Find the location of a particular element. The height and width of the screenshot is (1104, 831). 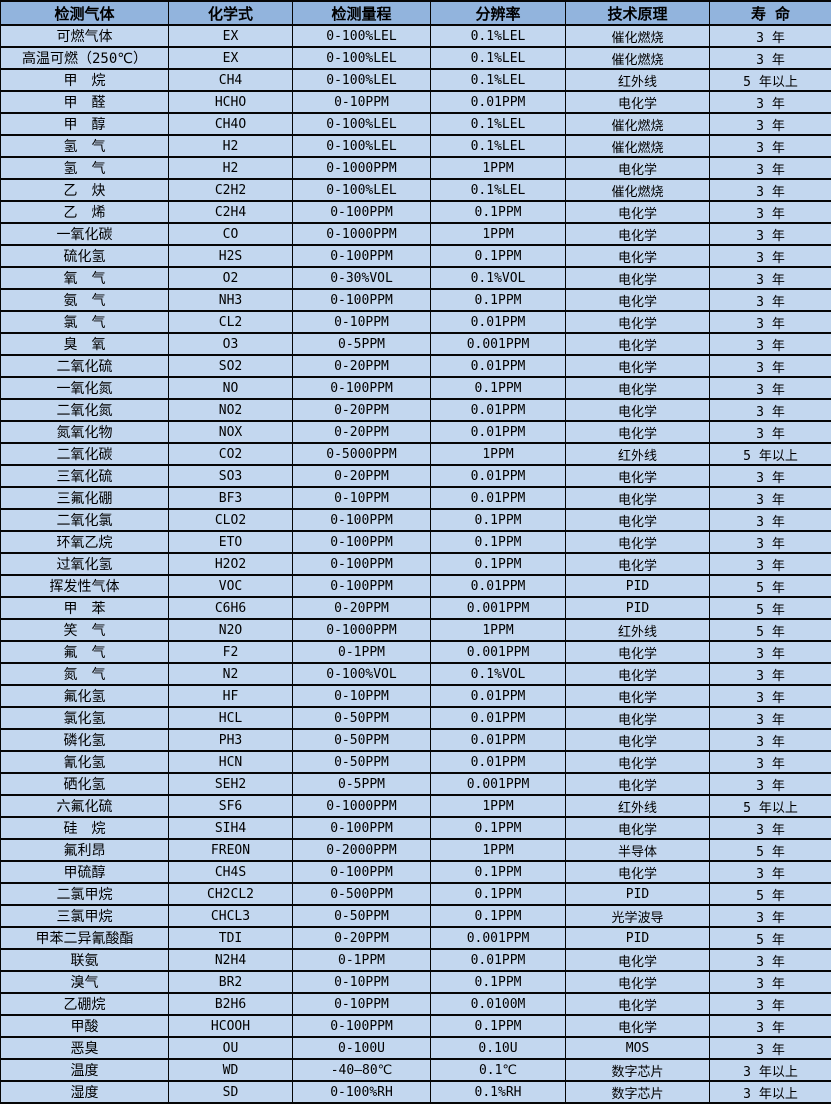

cell-range: 0-5000PPM is located at coordinates (362, 454).